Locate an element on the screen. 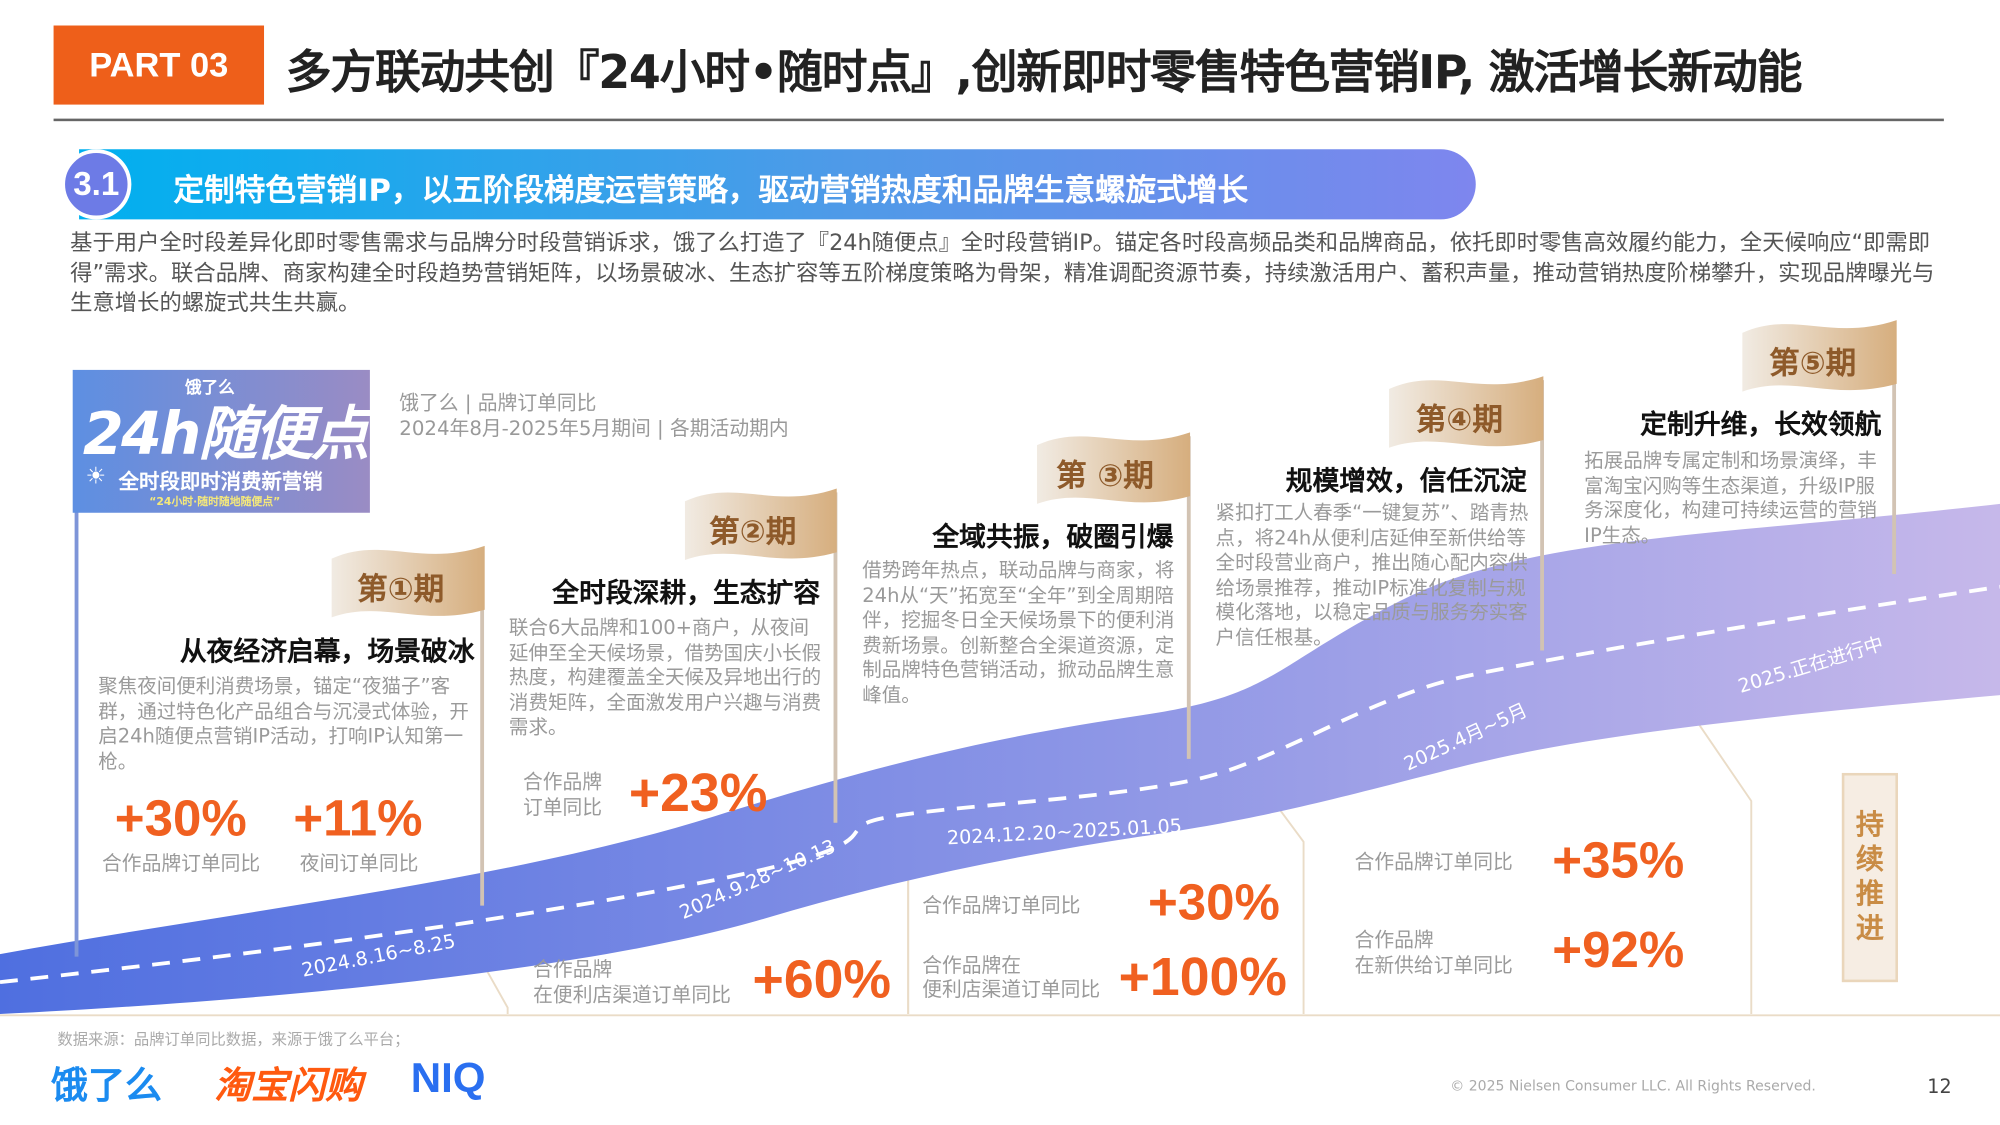 The image size is (2000, 1125). phase-4-stat-1-label: 合作品牌订单同比 is located at coordinates (1433, 862).